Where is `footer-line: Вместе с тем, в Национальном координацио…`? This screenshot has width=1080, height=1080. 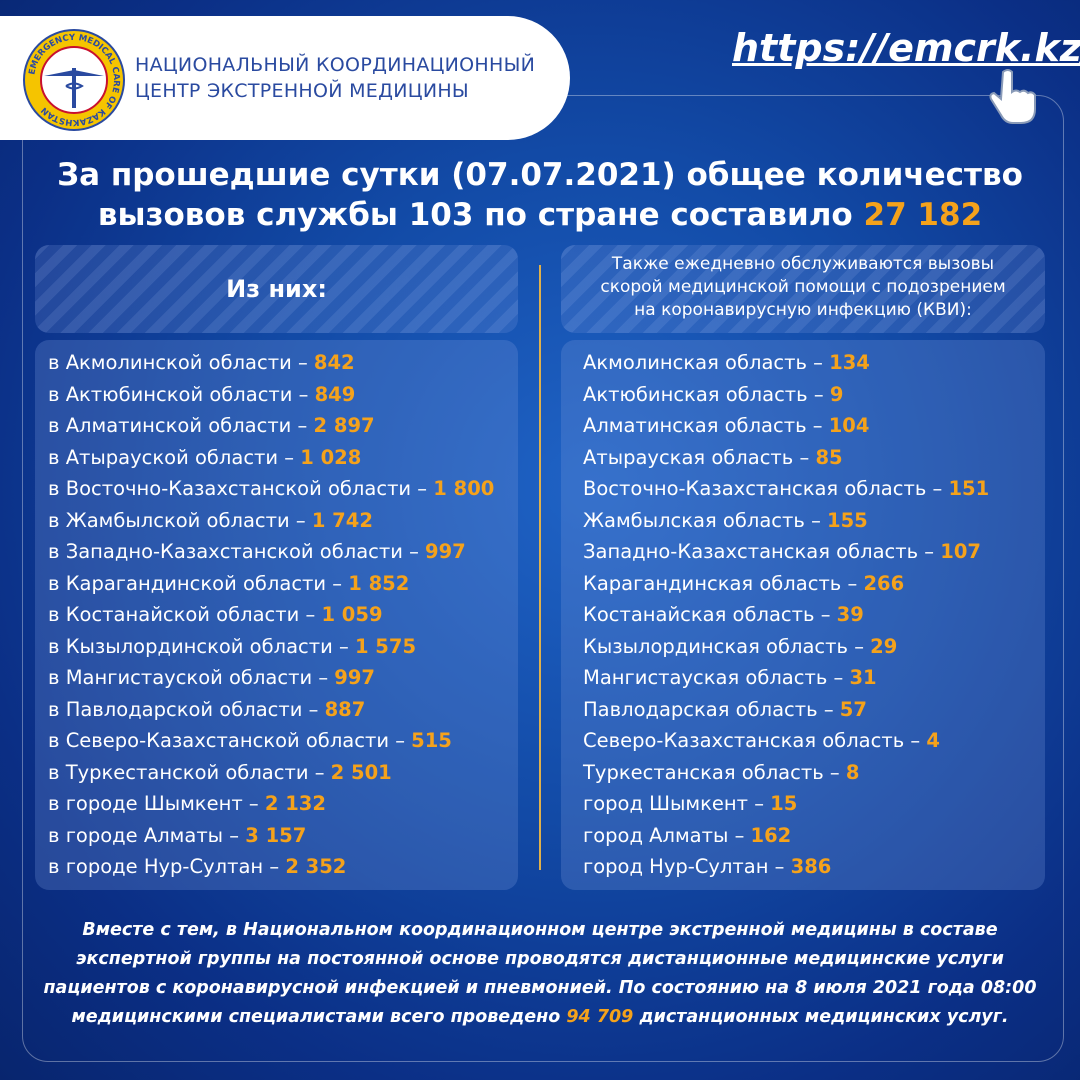 footer-line: Вместе с тем, в Национальном координацио… is located at coordinates (540, 930).